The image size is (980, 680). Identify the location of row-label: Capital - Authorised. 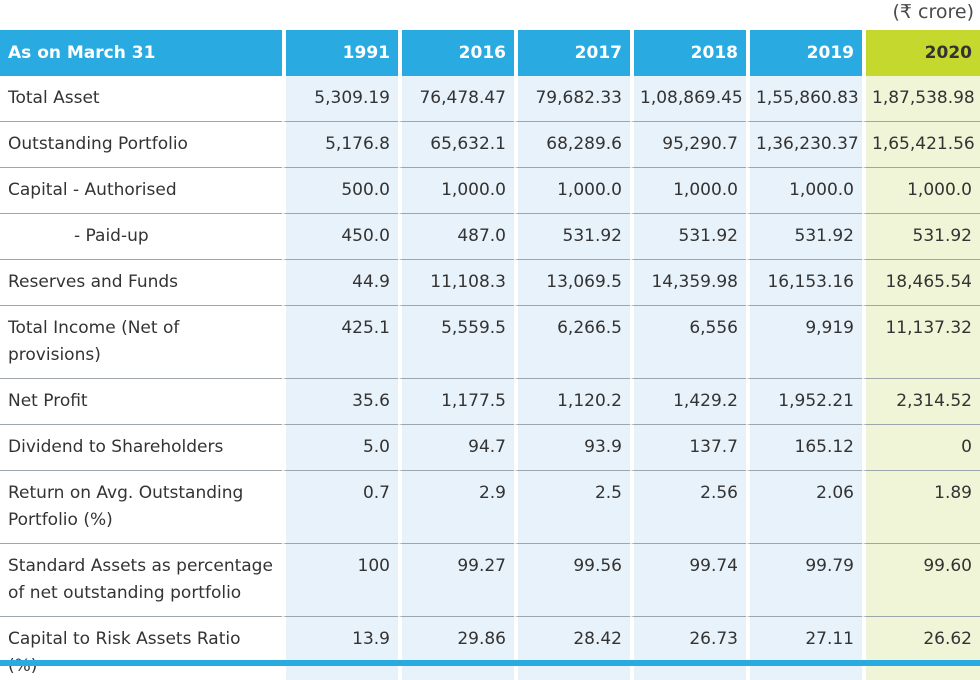
(141, 191).